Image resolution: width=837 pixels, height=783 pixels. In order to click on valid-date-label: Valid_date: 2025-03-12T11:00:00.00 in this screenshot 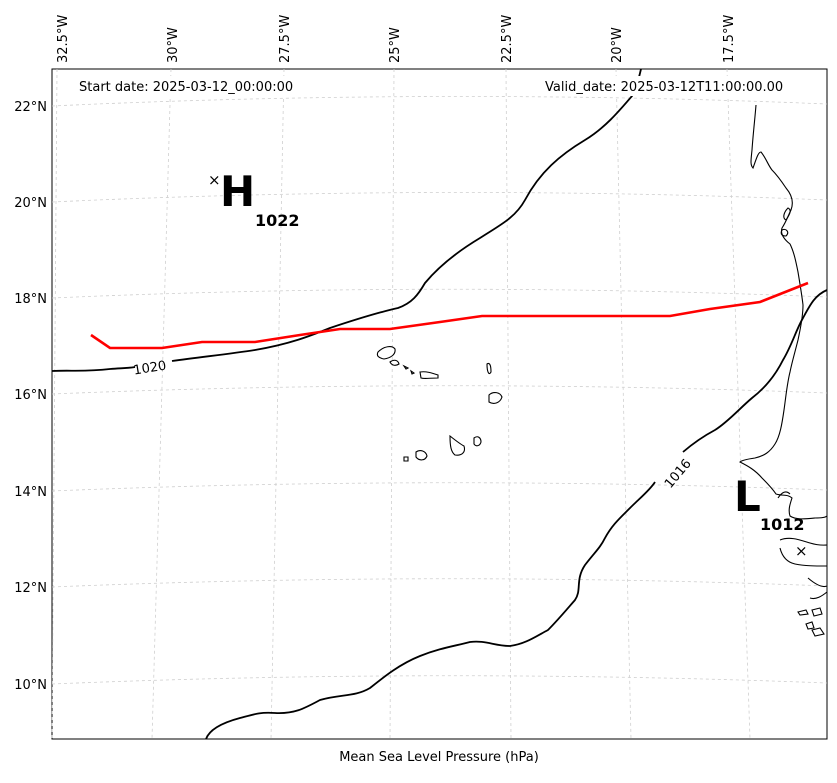, I will do `click(664, 87)`.